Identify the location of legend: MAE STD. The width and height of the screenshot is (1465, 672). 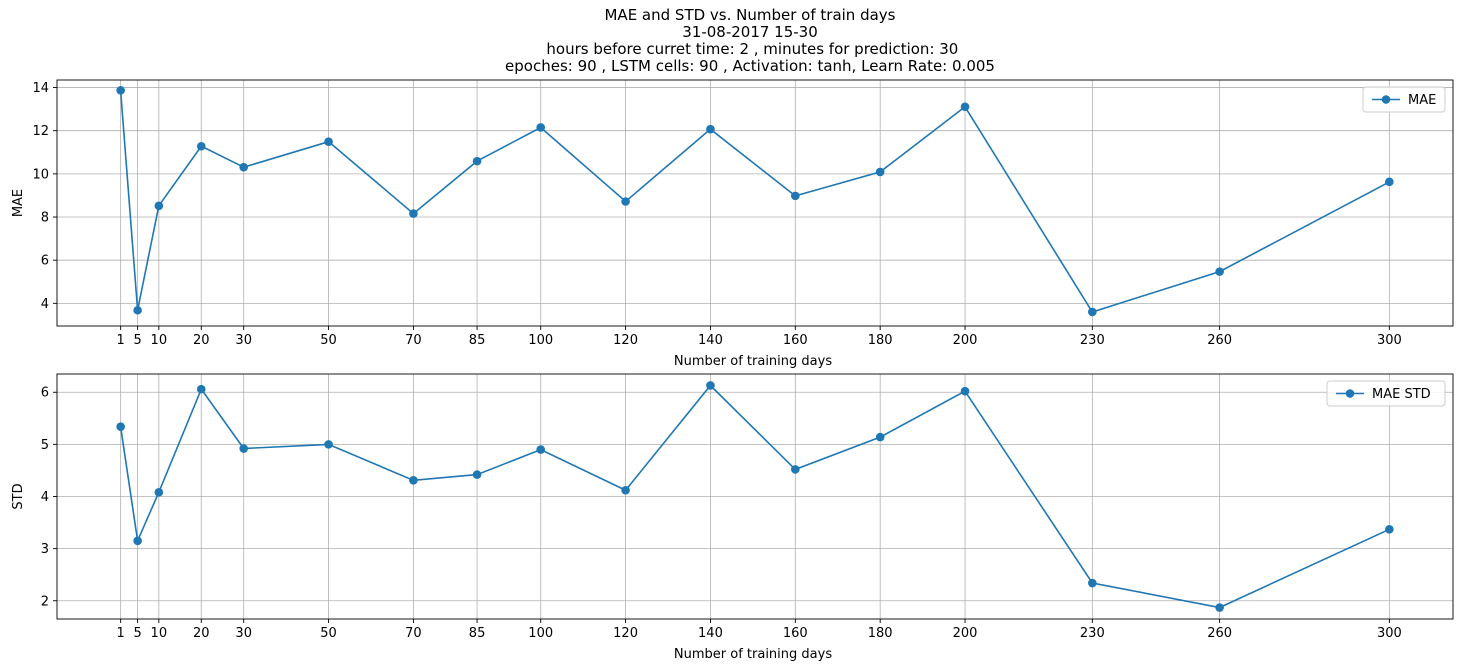
(1386, 393).